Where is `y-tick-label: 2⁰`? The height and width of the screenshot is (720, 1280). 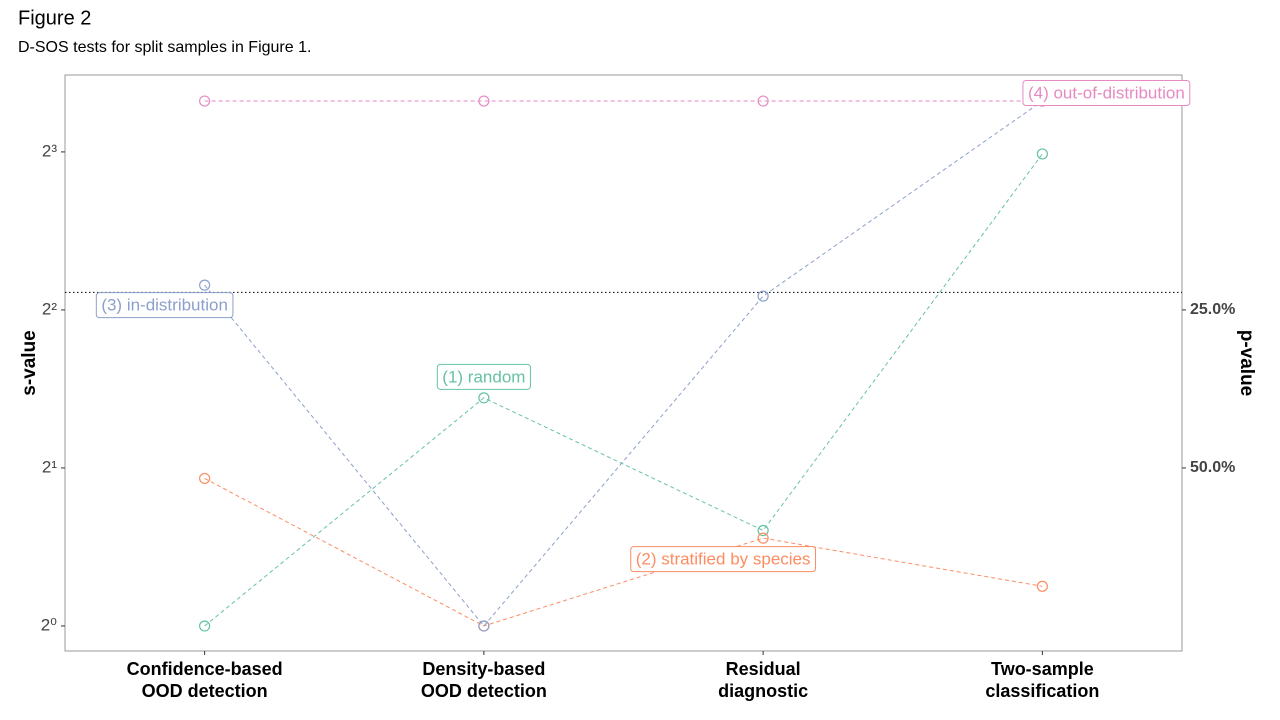
y-tick-label: 2⁰ is located at coordinates (49, 624).